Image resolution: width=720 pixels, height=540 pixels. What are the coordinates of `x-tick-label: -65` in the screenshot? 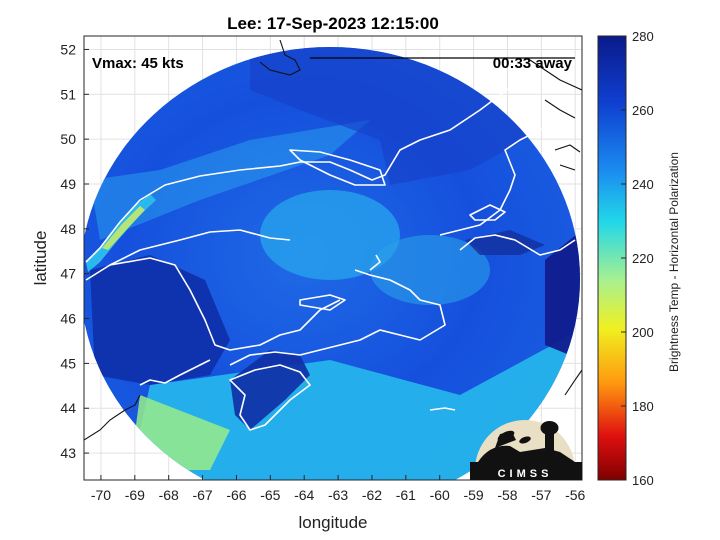 It's located at (270, 495).